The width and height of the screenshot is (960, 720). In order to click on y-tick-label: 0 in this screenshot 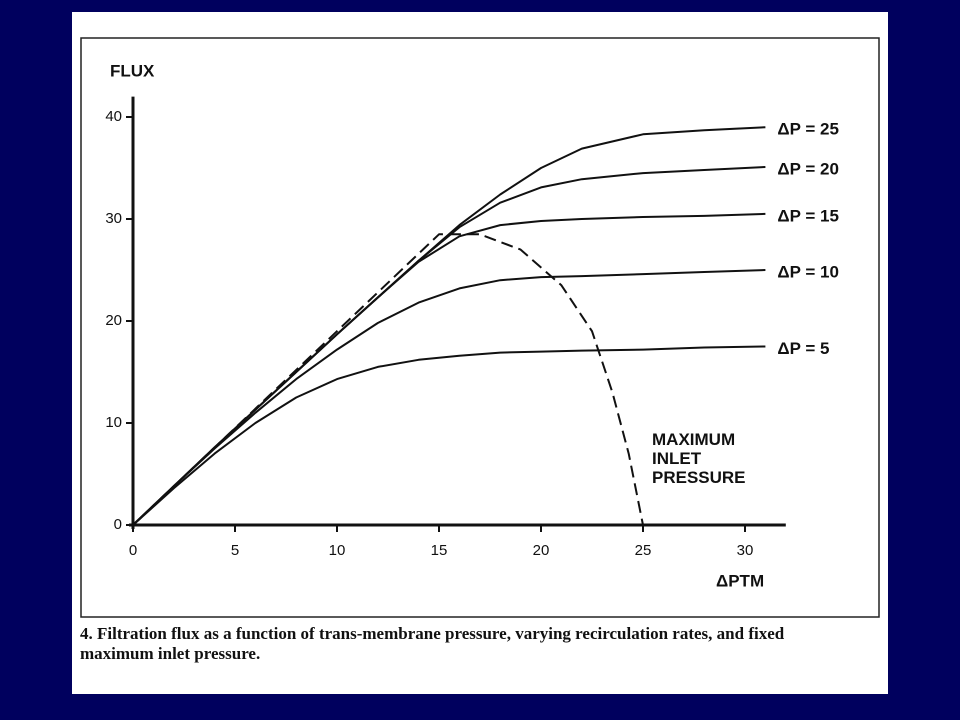, I will do `click(118, 524)`.